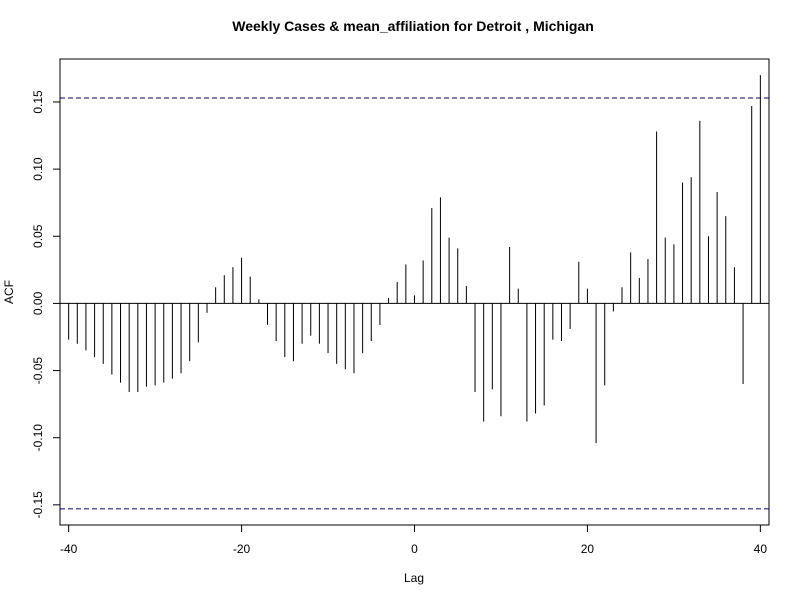  Describe the element at coordinates (242, 549) in the screenshot. I see `x-tick-label: -20` at that location.